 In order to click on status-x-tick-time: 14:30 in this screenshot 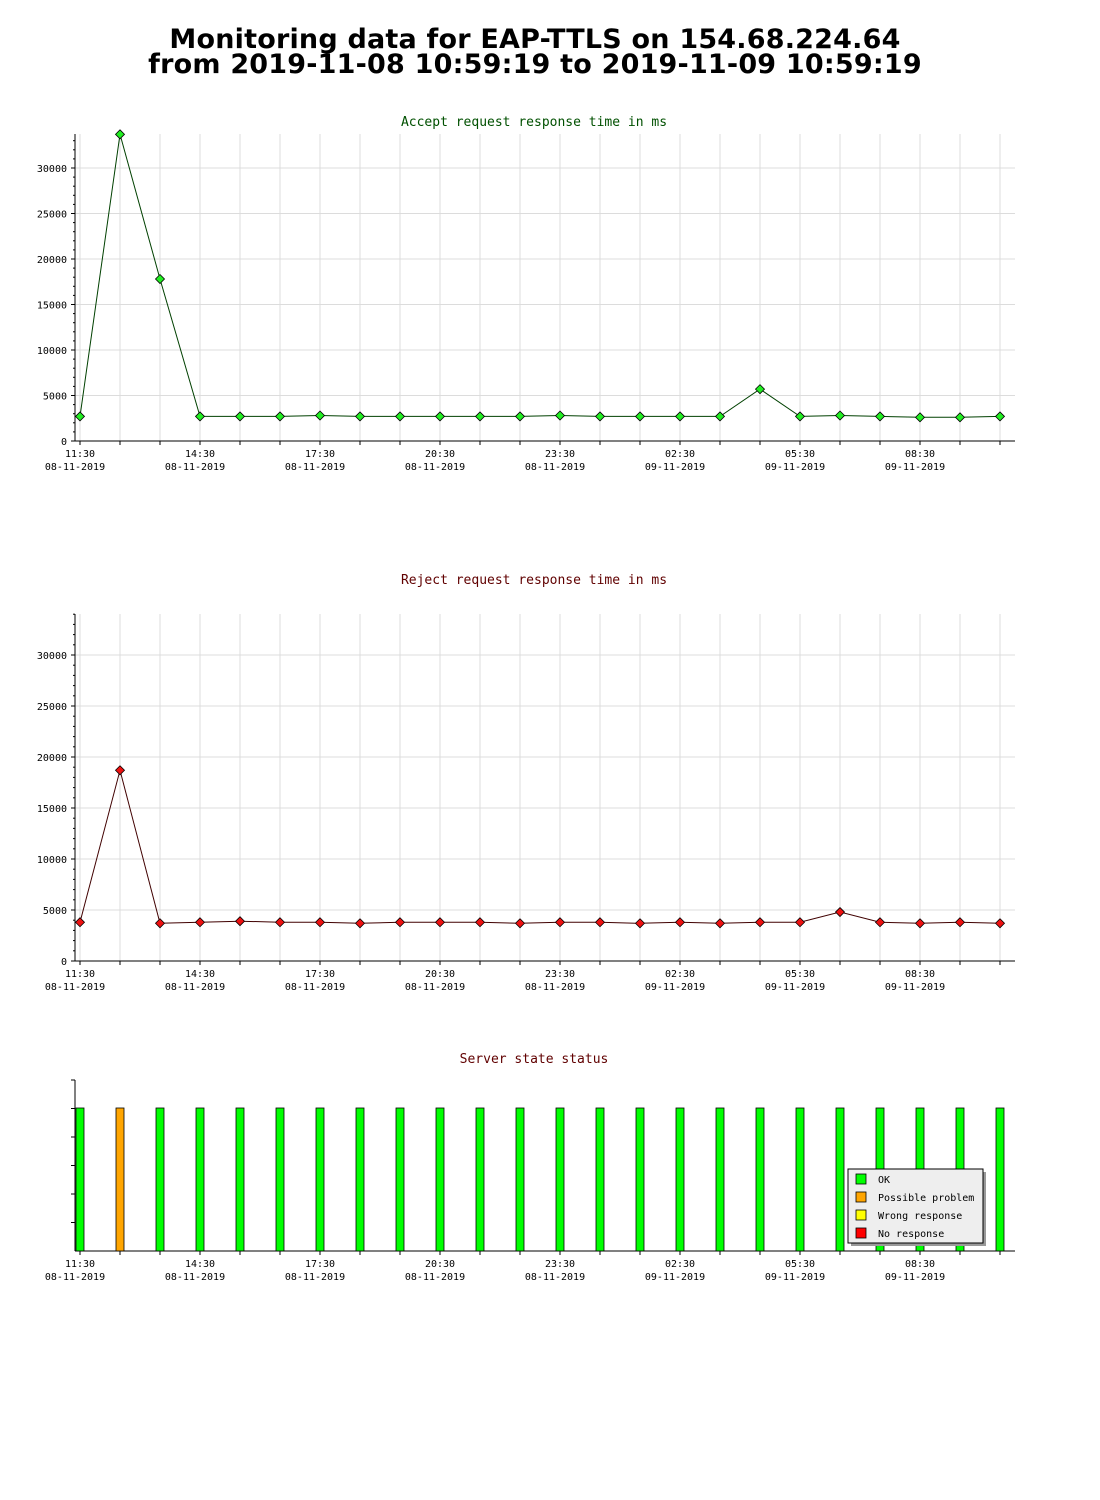, I will do `click(200, 1264)`.